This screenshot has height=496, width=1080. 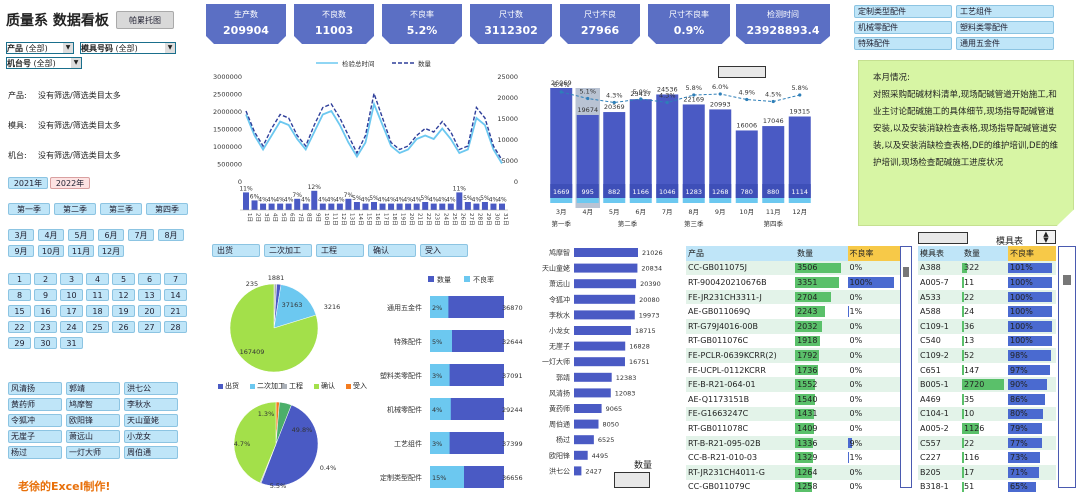 What do you see at coordinates (35, 436) in the screenshot?
I see `person-slicer-9: 无崖子` at bounding box center [35, 436].